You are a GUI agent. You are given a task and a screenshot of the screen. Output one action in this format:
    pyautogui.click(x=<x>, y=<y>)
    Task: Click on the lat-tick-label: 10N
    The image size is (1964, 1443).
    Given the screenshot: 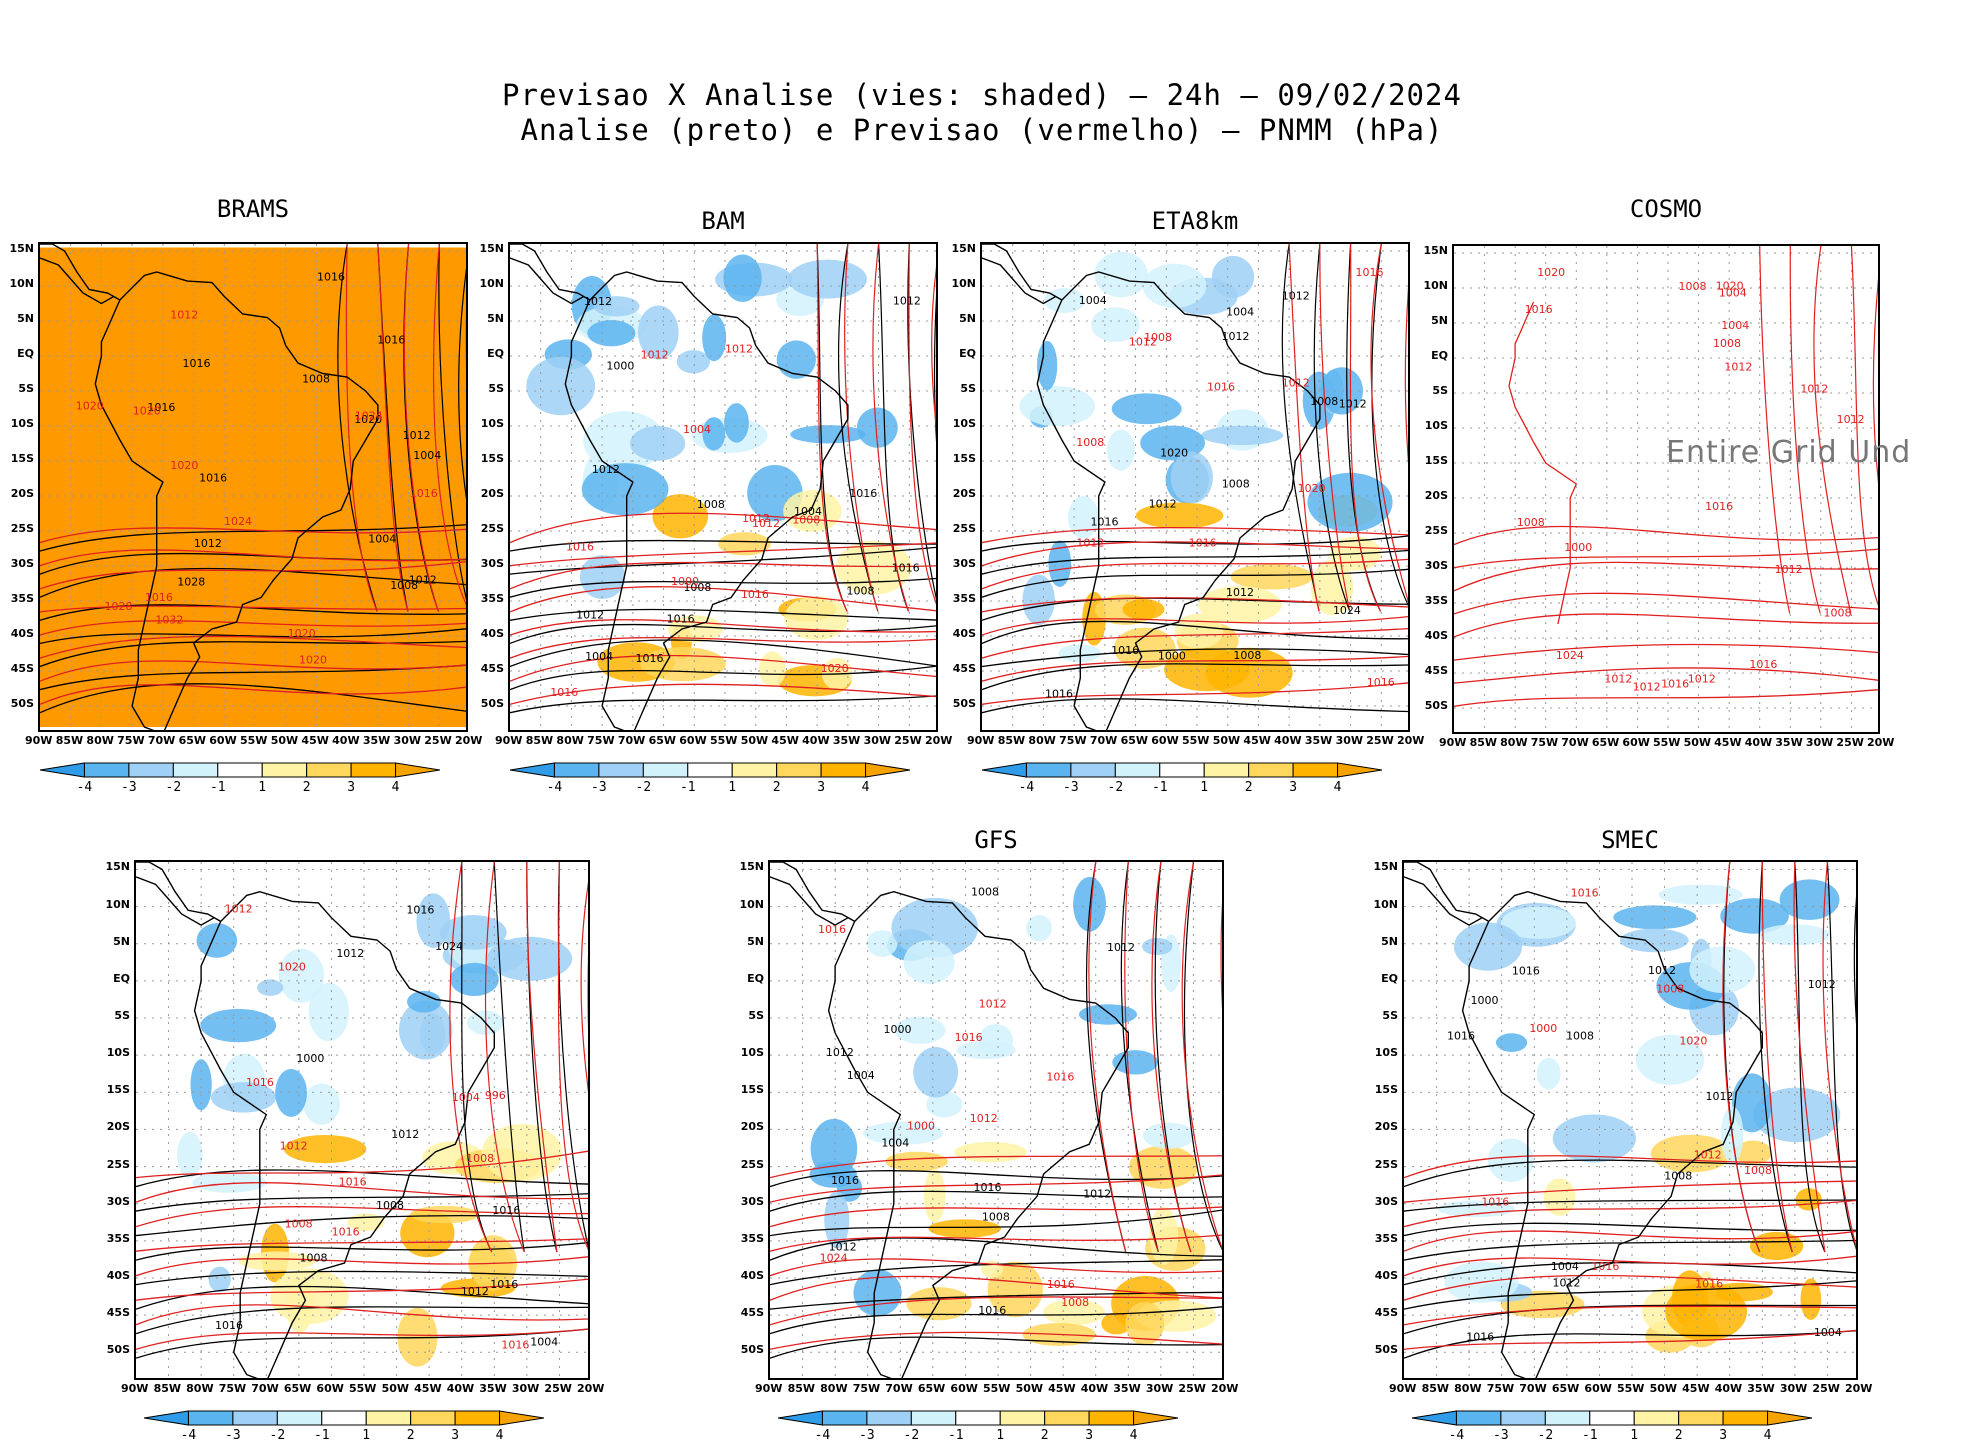 What is the action you would take?
    pyautogui.click(x=751, y=904)
    